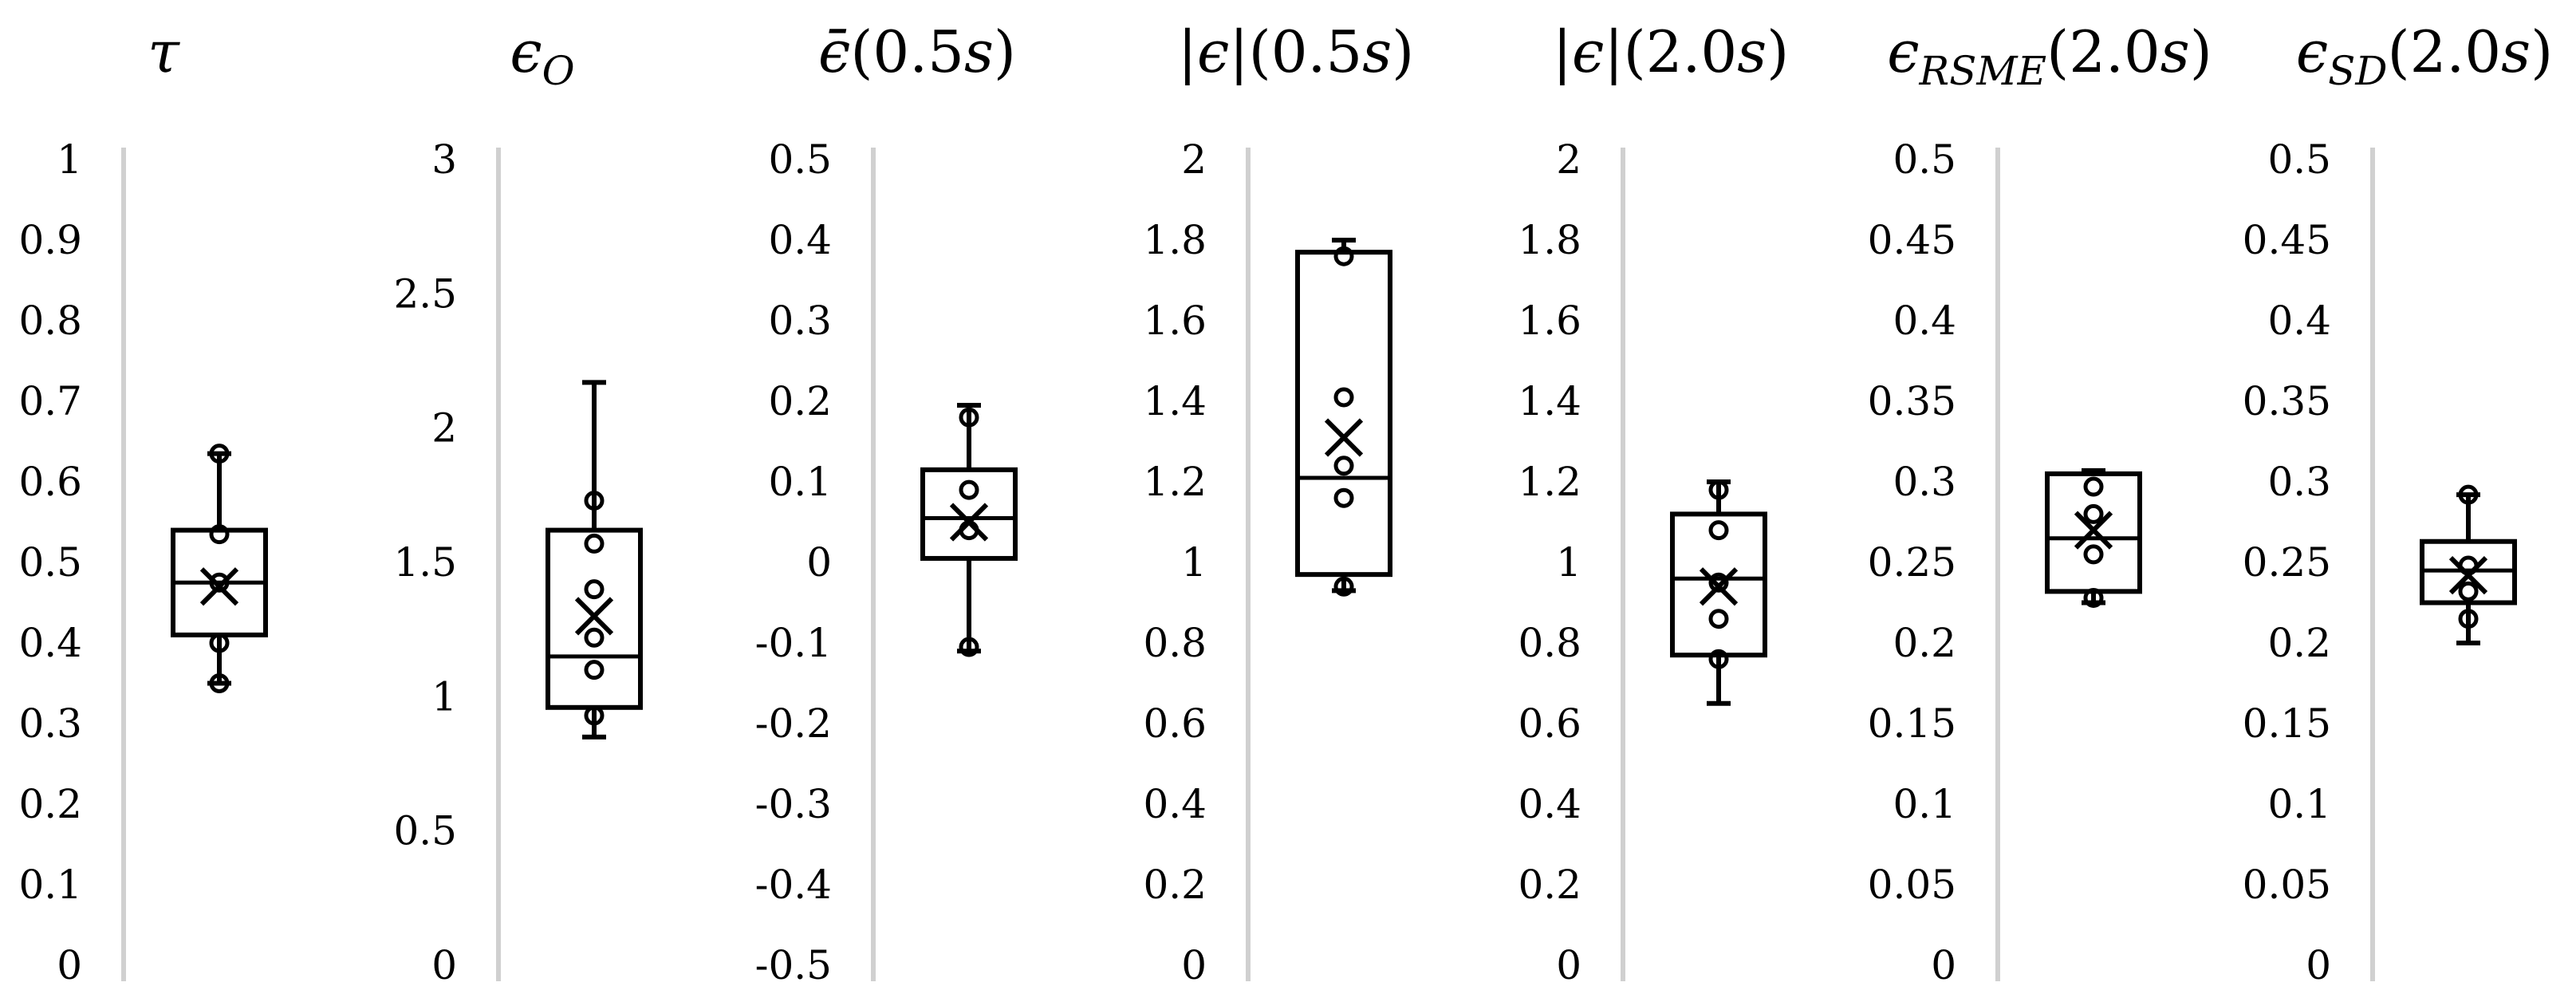 The image size is (2576, 998). Describe the element at coordinates (1642, 562) in the screenshot. I see `panel-4: 0 0.2 0.4 0.6 0.8 1 1.2 1.4 1.6 1.8 2` at that location.